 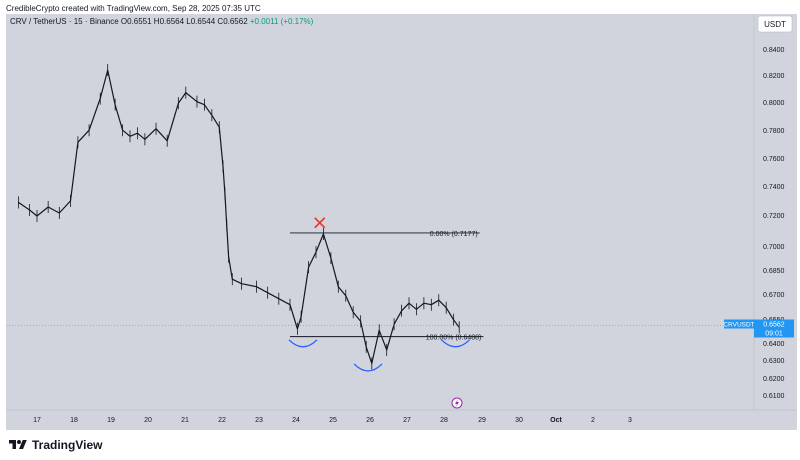 What do you see at coordinates (111, 420) in the screenshot?
I see `x-tick-label: 19` at bounding box center [111, 420].